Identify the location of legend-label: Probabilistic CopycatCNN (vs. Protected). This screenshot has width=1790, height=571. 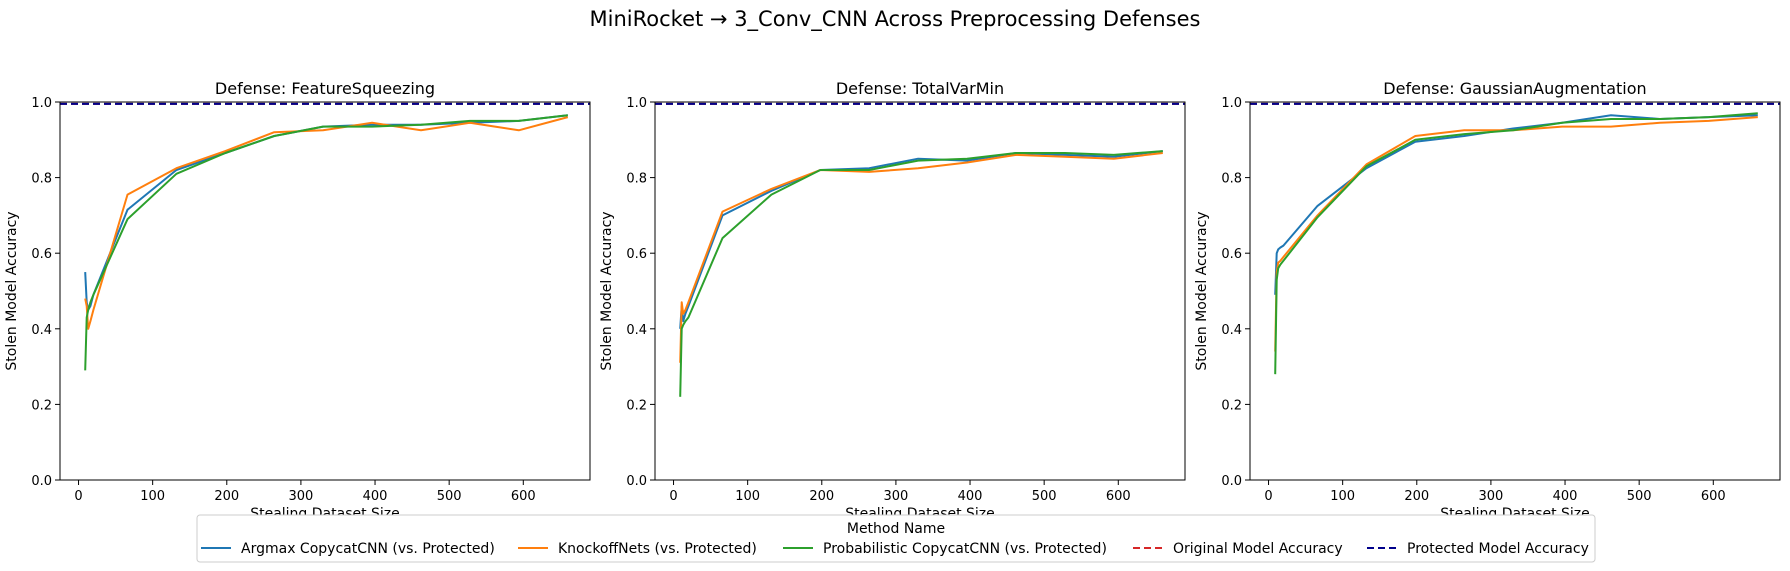
(965, 549).